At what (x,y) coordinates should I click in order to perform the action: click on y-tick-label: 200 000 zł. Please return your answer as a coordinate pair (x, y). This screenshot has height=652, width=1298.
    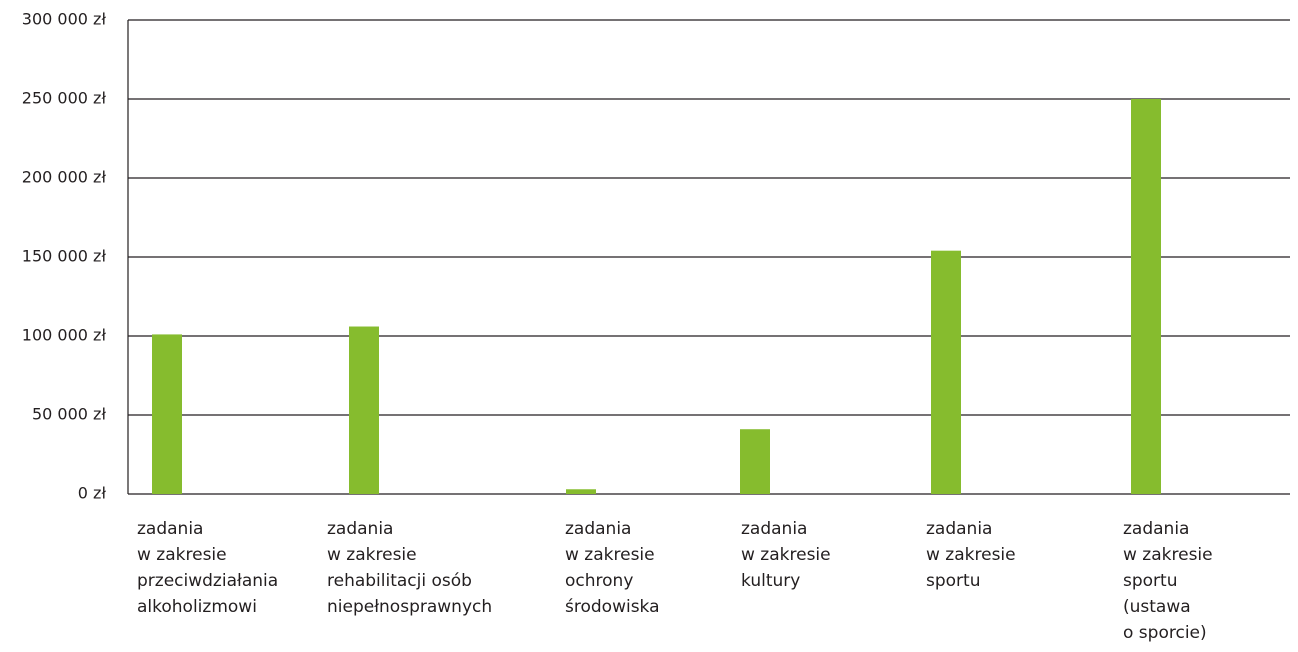
    Looking at the image, I should click on (64, 177).